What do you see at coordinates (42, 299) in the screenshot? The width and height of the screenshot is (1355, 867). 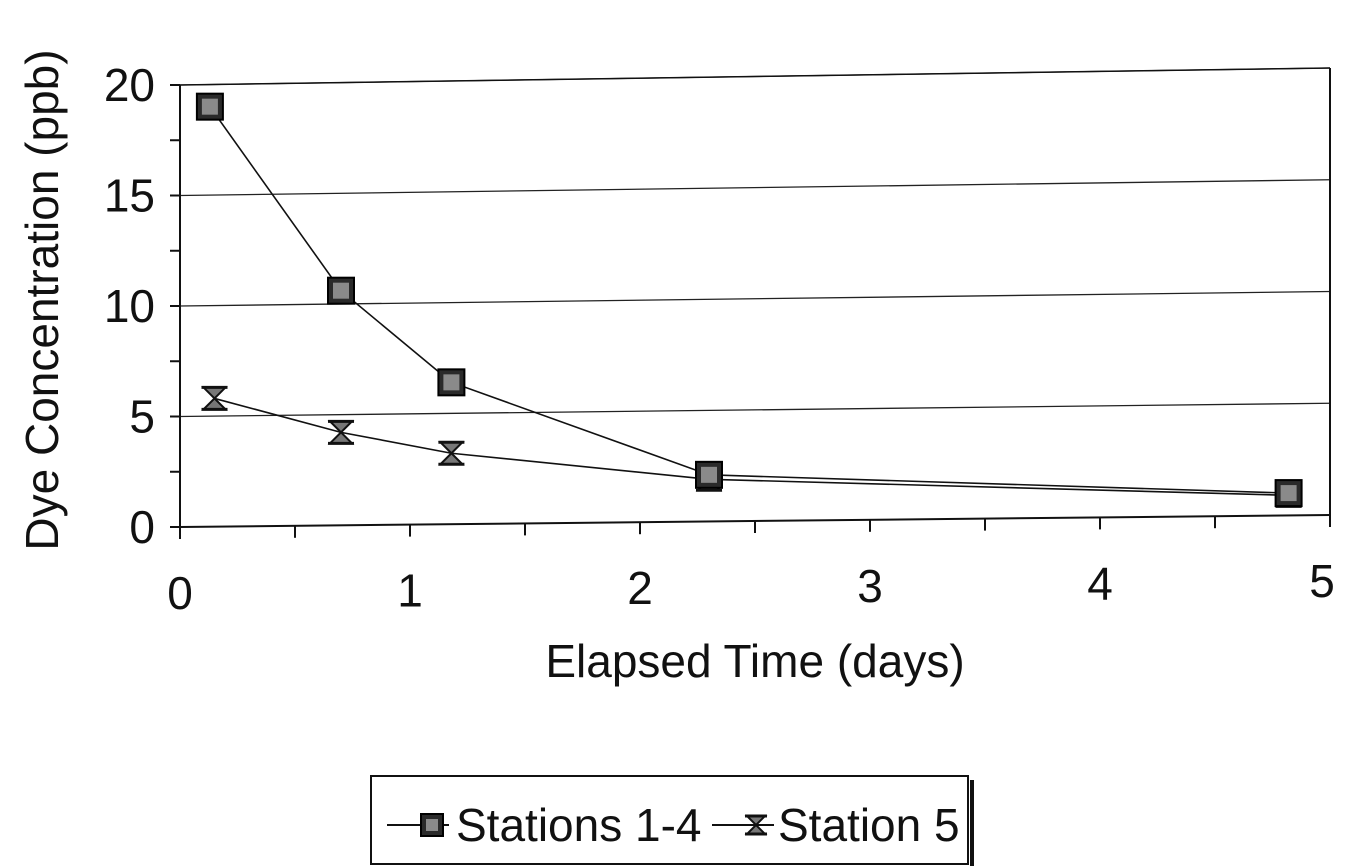 I see `y-axis-title: Dye Concentration (ppb)` at bounding box center [42, 299].